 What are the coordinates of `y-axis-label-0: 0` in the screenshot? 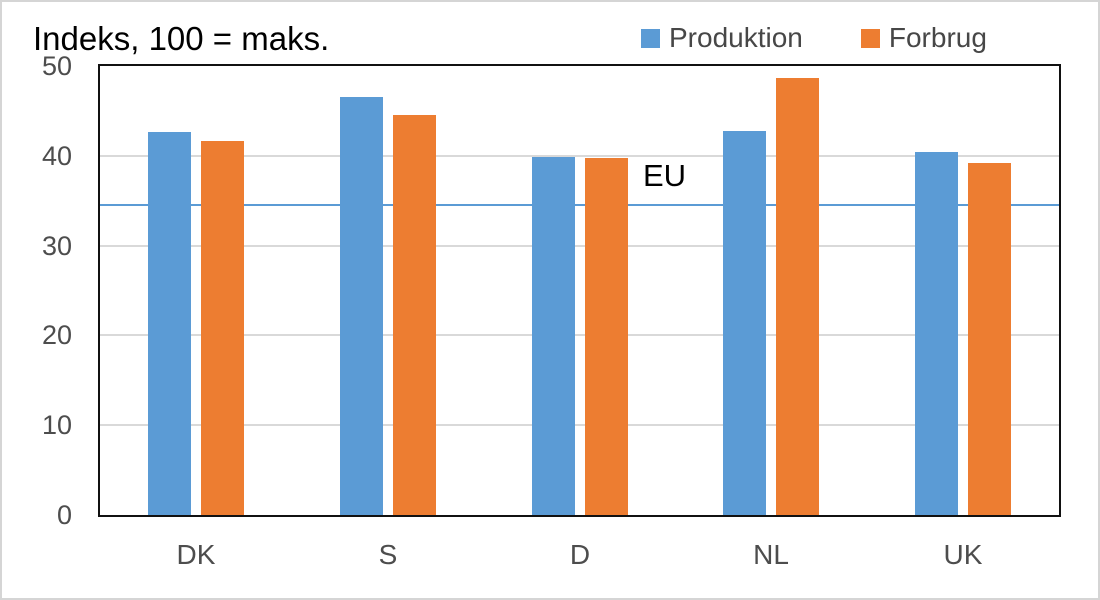 It's located at (64, 515).